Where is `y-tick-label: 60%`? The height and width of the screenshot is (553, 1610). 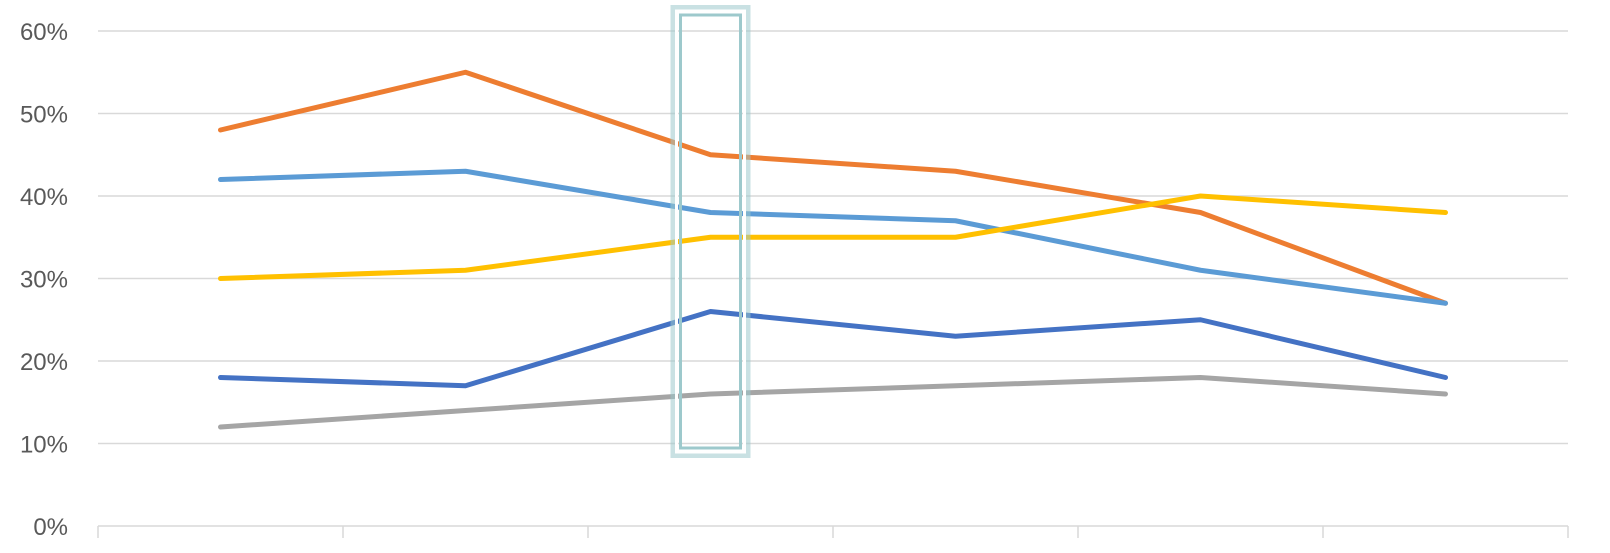 y-tick-label: 60% is located at coordinates (44, 32).